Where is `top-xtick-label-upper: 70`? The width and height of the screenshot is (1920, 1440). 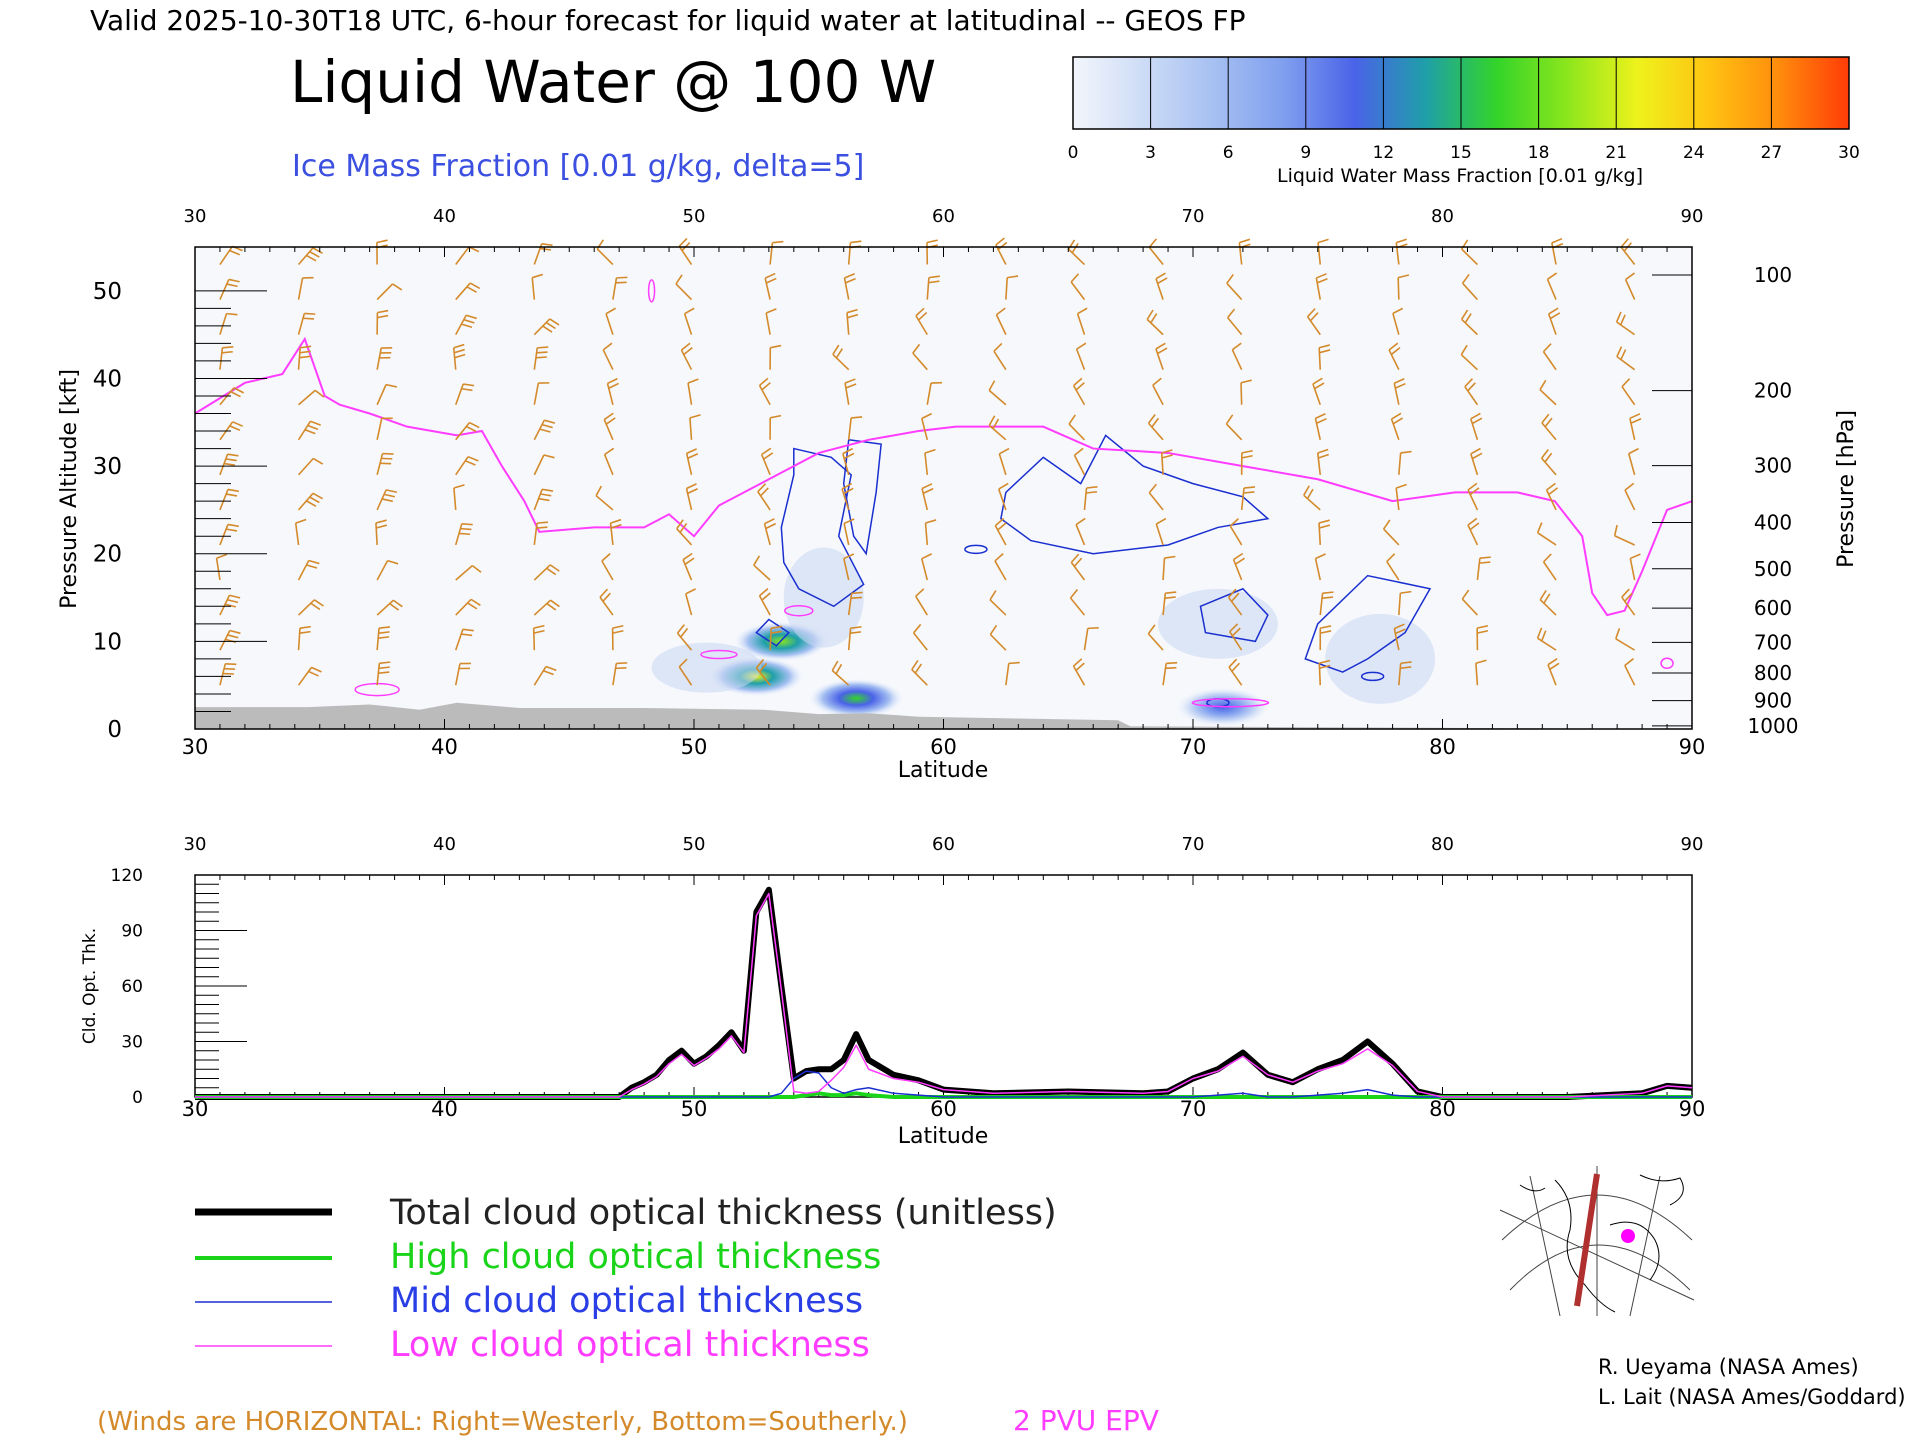
top-xtick-label-upper: 70 is located at coordinates (1193, 216).